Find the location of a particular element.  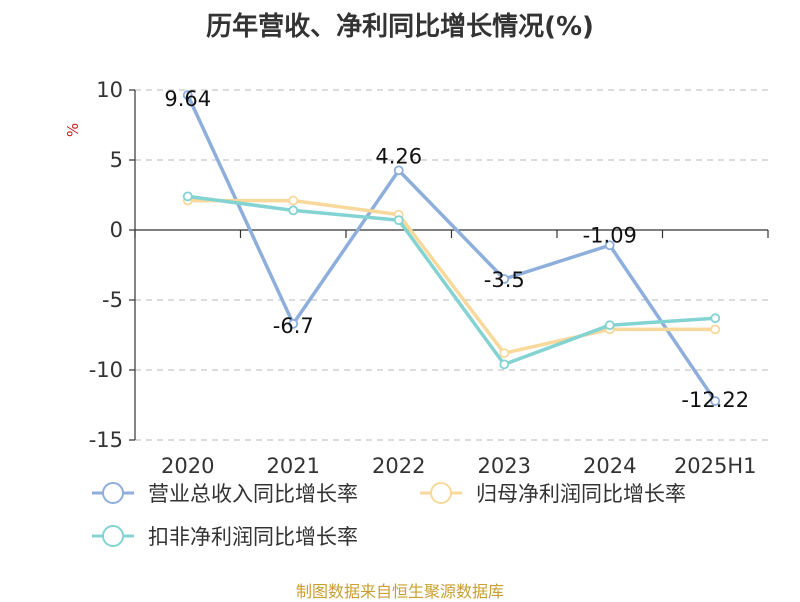

y-tick-label: 5 is located at coordinates (116, 160).